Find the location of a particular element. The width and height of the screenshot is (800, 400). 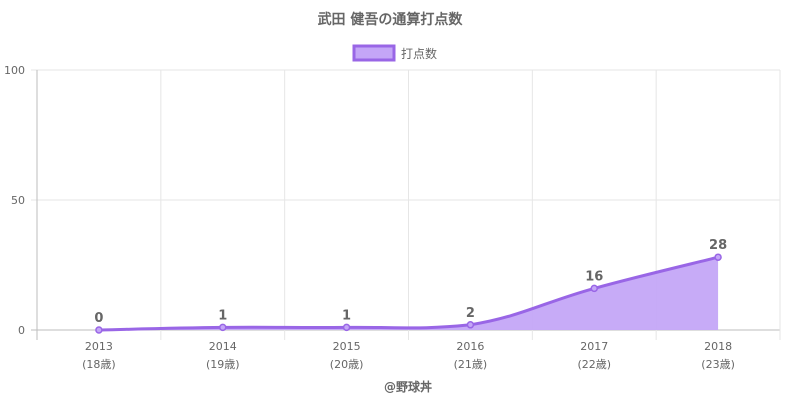

legend: 打点数 is located at coordinates (394, 53).